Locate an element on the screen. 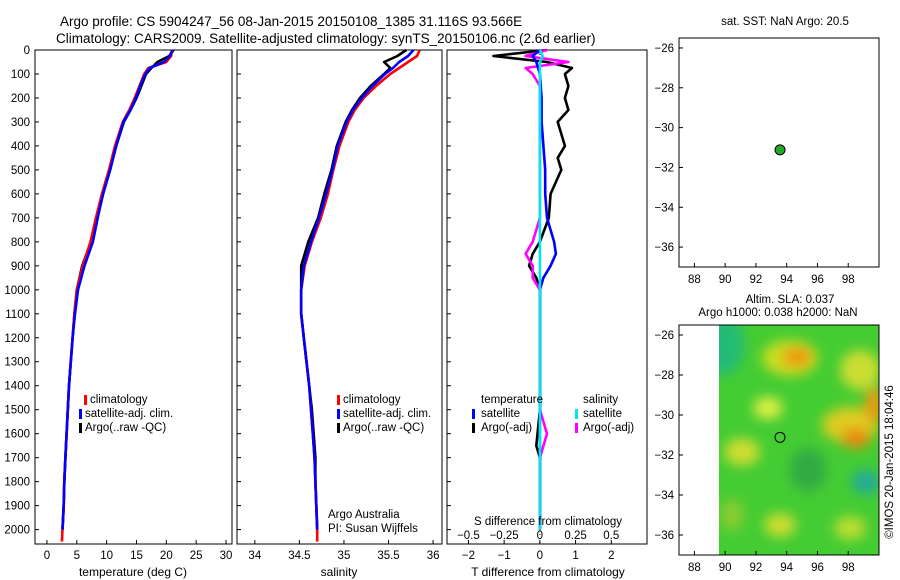  sla-map-axes is located at coordinates (779, 440).